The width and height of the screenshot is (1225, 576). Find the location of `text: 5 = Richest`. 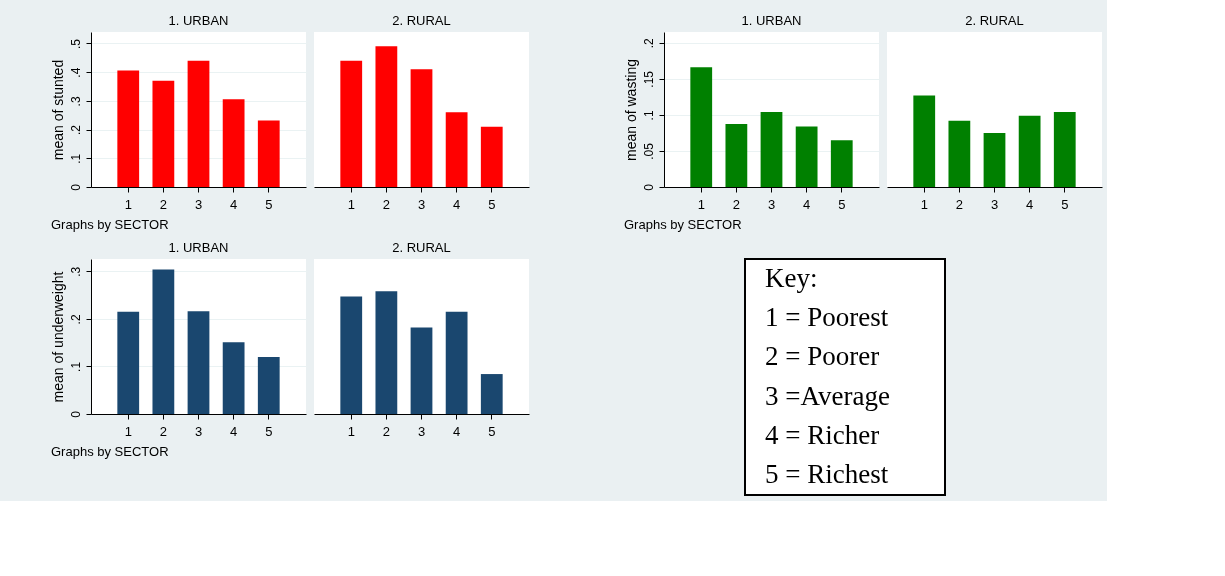

text: 5 = Richest is located at coordinates (827, 474).